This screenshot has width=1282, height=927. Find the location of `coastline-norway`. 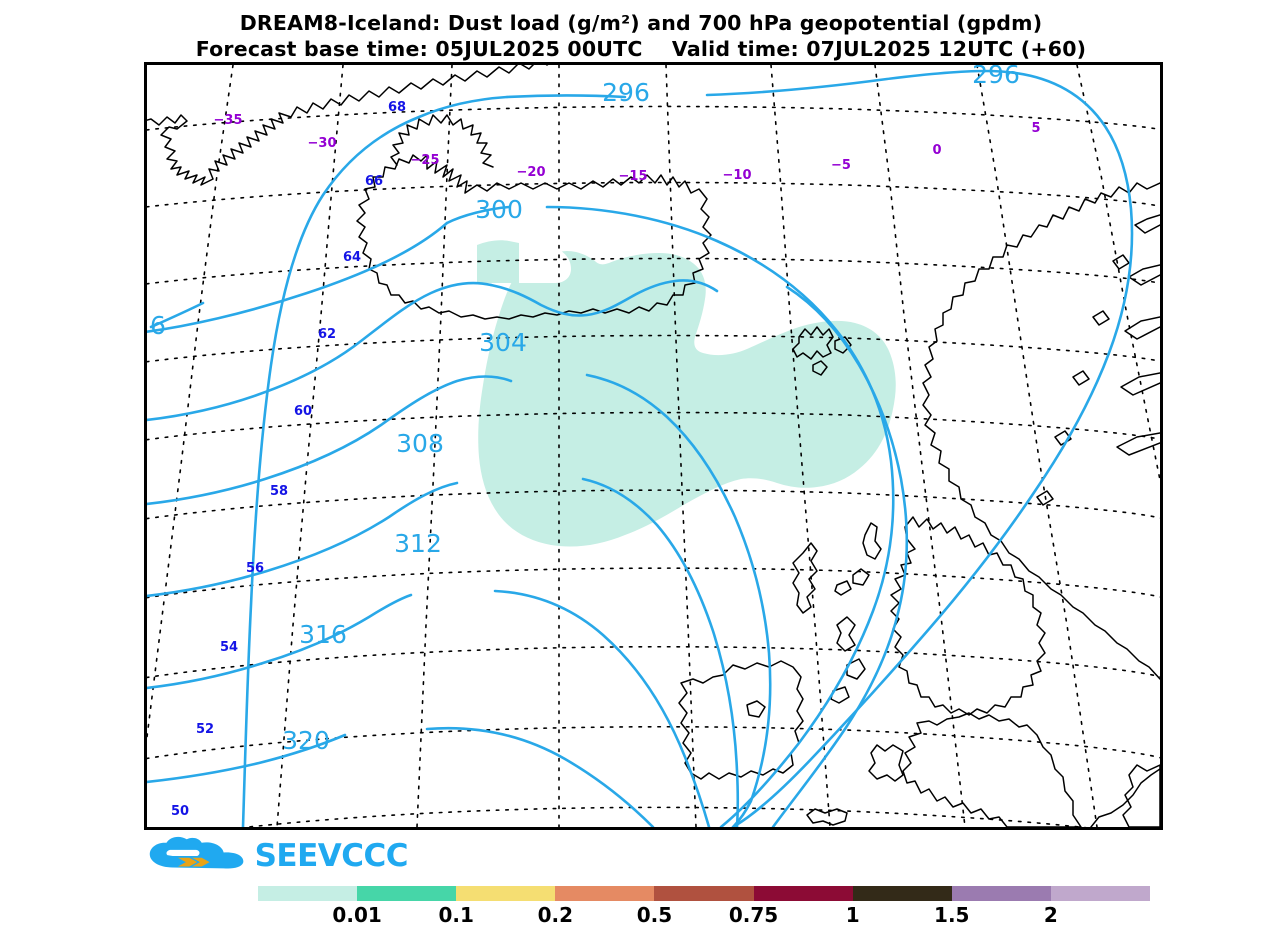

coastline-norway is located at coordinates (1041, 431).